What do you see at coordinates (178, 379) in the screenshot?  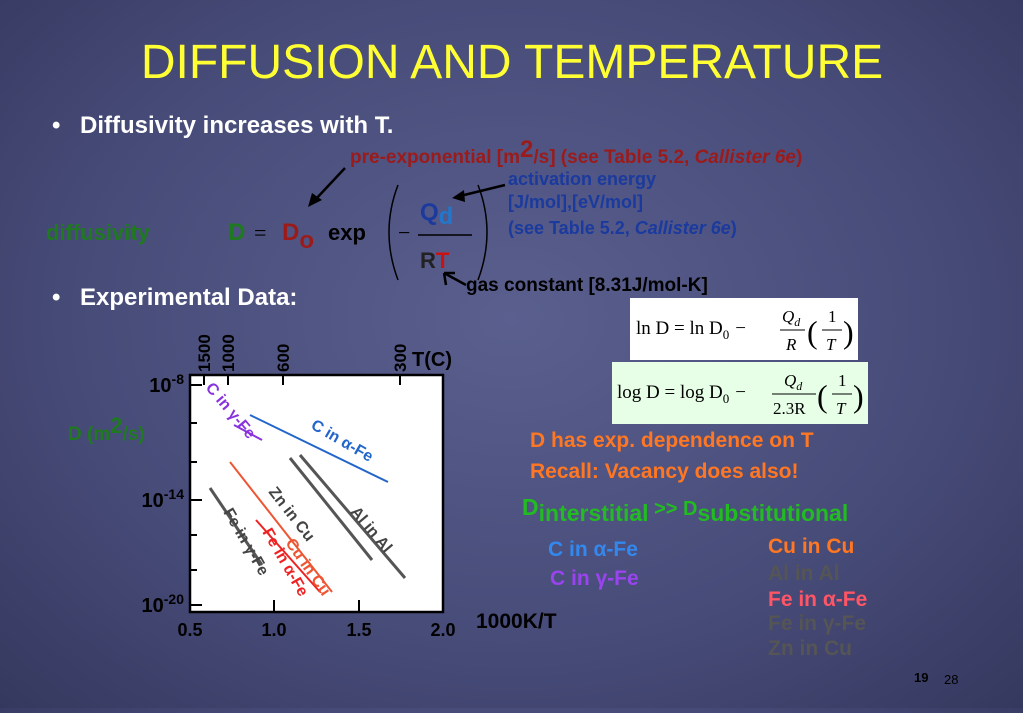 I see `exp: -8` at bounding box center [178, 379].